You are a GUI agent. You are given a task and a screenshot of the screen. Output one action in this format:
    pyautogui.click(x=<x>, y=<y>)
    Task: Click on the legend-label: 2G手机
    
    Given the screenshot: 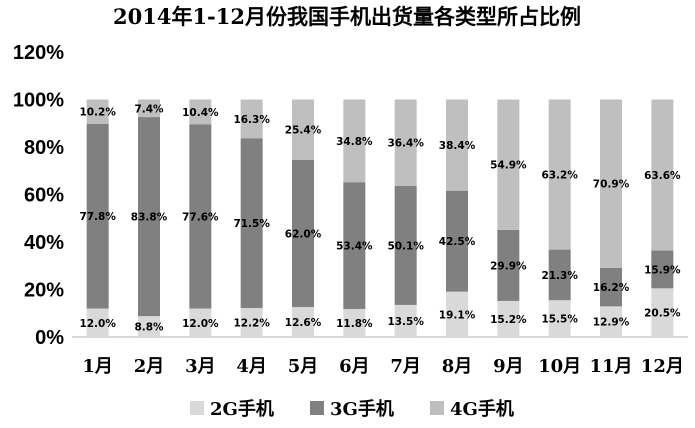 What is the action you would take?
    pyautogui.click(x=242, y=409)
    